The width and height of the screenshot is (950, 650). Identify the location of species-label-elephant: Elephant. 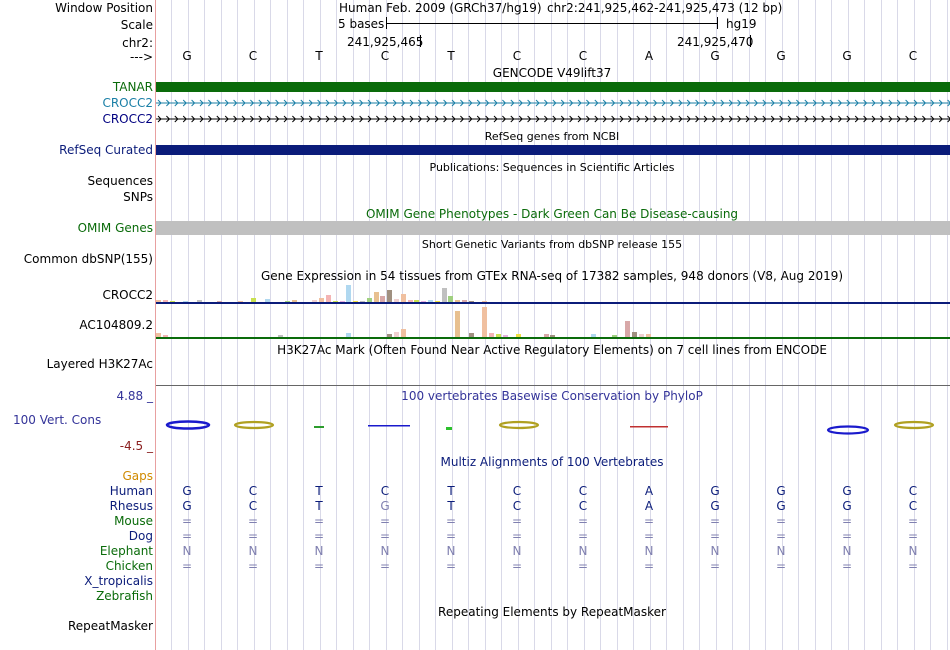
(126, 551).